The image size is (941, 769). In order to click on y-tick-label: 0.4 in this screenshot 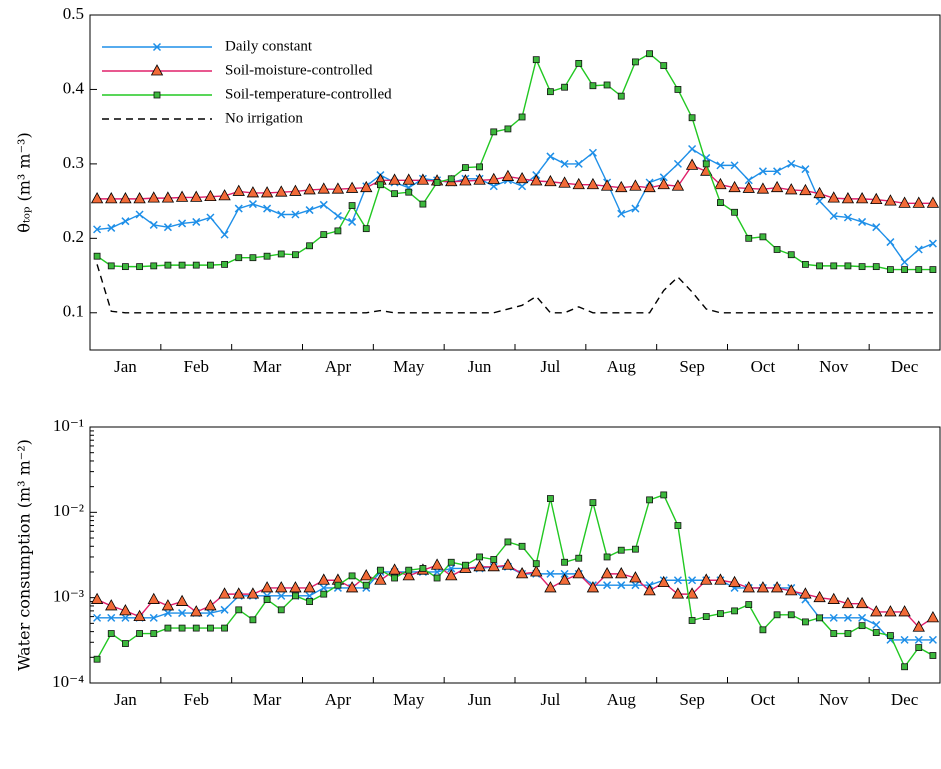, I will do `click(74, 87)`.